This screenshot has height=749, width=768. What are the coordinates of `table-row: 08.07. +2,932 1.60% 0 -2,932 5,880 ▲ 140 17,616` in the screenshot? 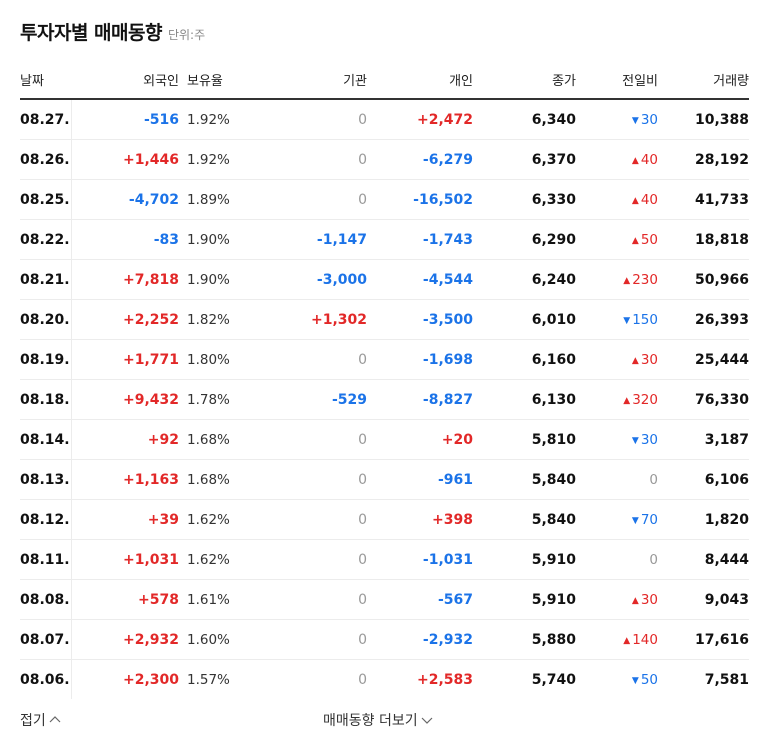 It's located at (384, 639).